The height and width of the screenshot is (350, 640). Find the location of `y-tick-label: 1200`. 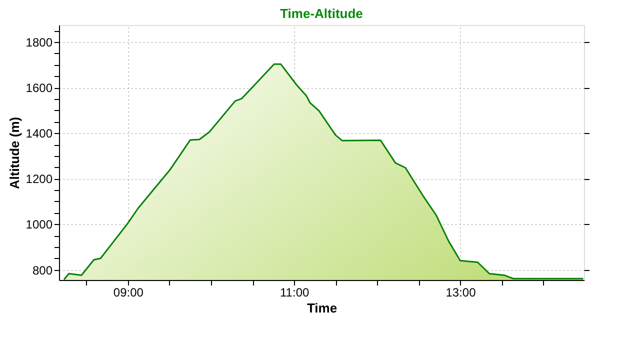

y-tick-label: 1200 is located at coordinates (39, 179).